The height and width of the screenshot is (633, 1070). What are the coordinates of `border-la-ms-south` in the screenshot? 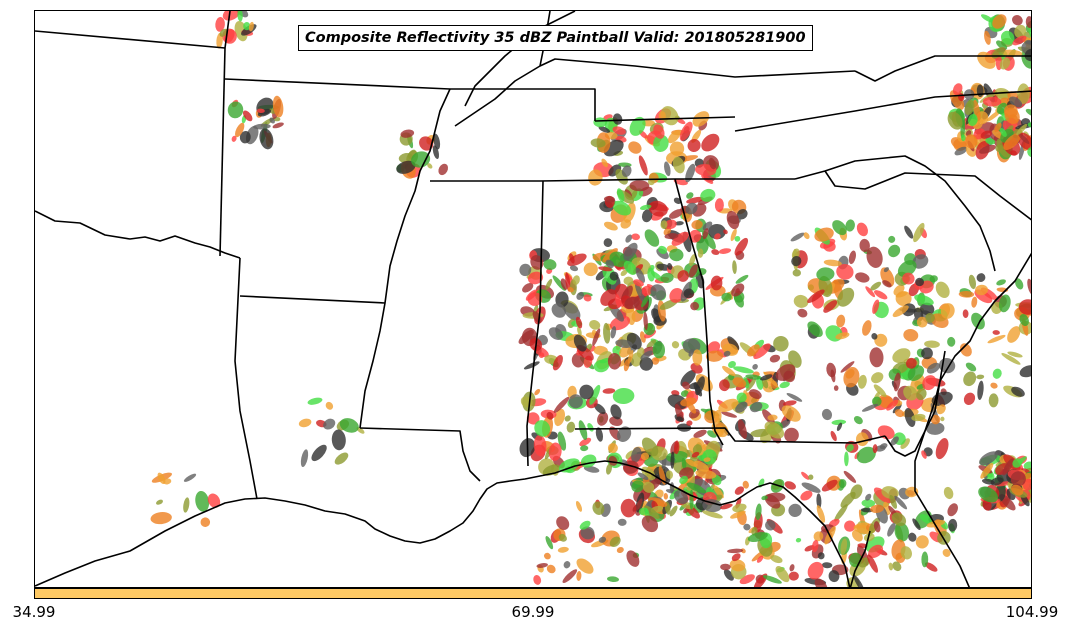 It's located at (420, 454).